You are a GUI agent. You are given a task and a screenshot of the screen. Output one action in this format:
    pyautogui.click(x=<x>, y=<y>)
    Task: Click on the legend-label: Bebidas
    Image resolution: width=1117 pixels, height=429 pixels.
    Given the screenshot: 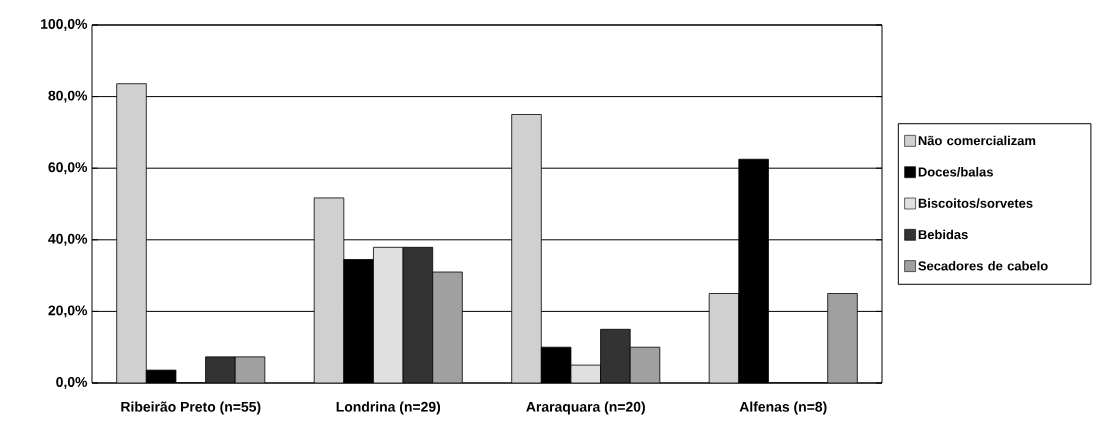 What is the action you would take?
    pyautogui.click(x=943, y=234)
    